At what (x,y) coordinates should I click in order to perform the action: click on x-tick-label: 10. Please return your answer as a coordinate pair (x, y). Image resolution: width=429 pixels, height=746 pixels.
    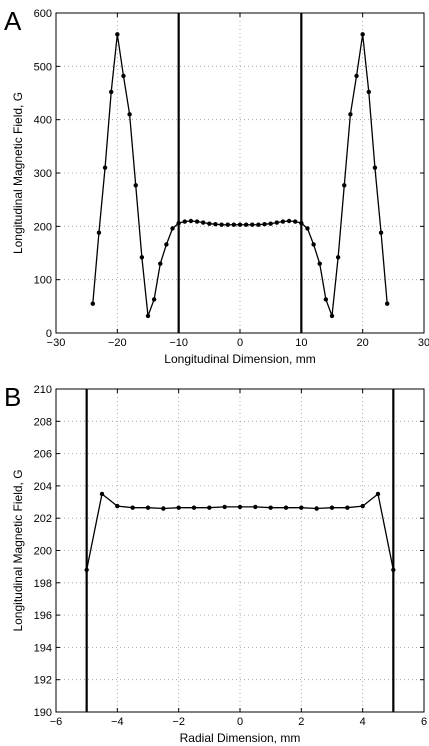
    Looking at the image, I should click on (301, 343).